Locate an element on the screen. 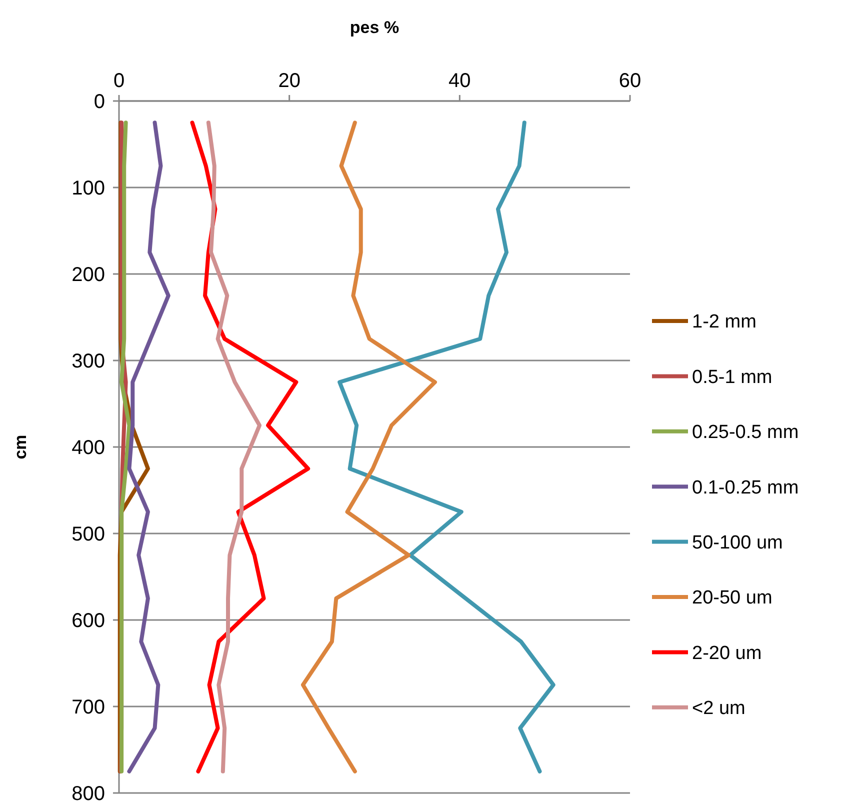 The width and height of the screenshot is (848, 805). y-tick-label: 200 is located at coordinates (88, 275).